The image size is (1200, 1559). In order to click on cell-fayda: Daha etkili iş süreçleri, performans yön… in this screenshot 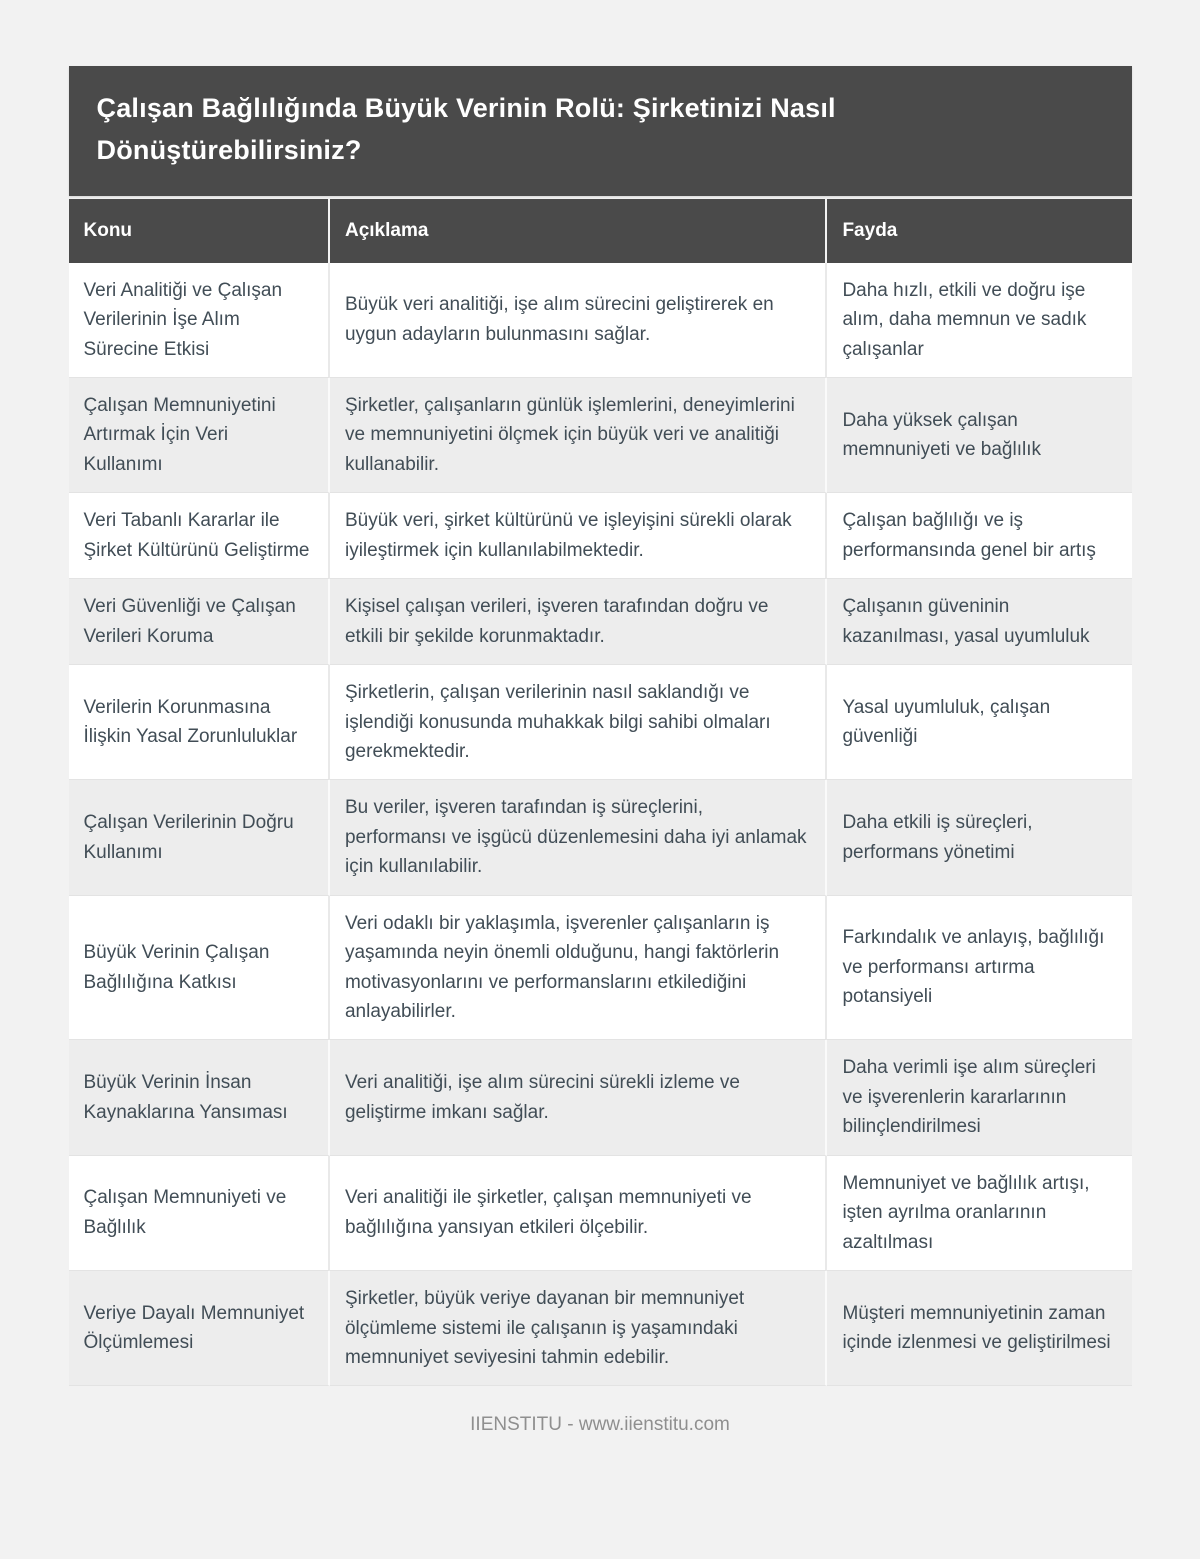, I will do `click(979, 838)`.